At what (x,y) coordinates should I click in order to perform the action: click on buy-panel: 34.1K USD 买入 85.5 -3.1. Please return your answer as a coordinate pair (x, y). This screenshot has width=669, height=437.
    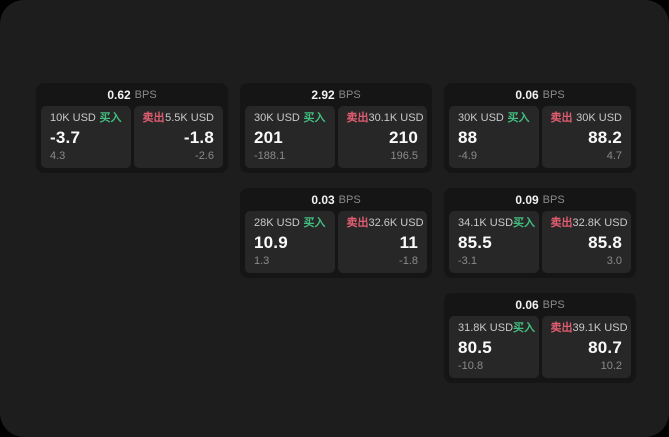
    Looking at the image, I should click on (494, 242).